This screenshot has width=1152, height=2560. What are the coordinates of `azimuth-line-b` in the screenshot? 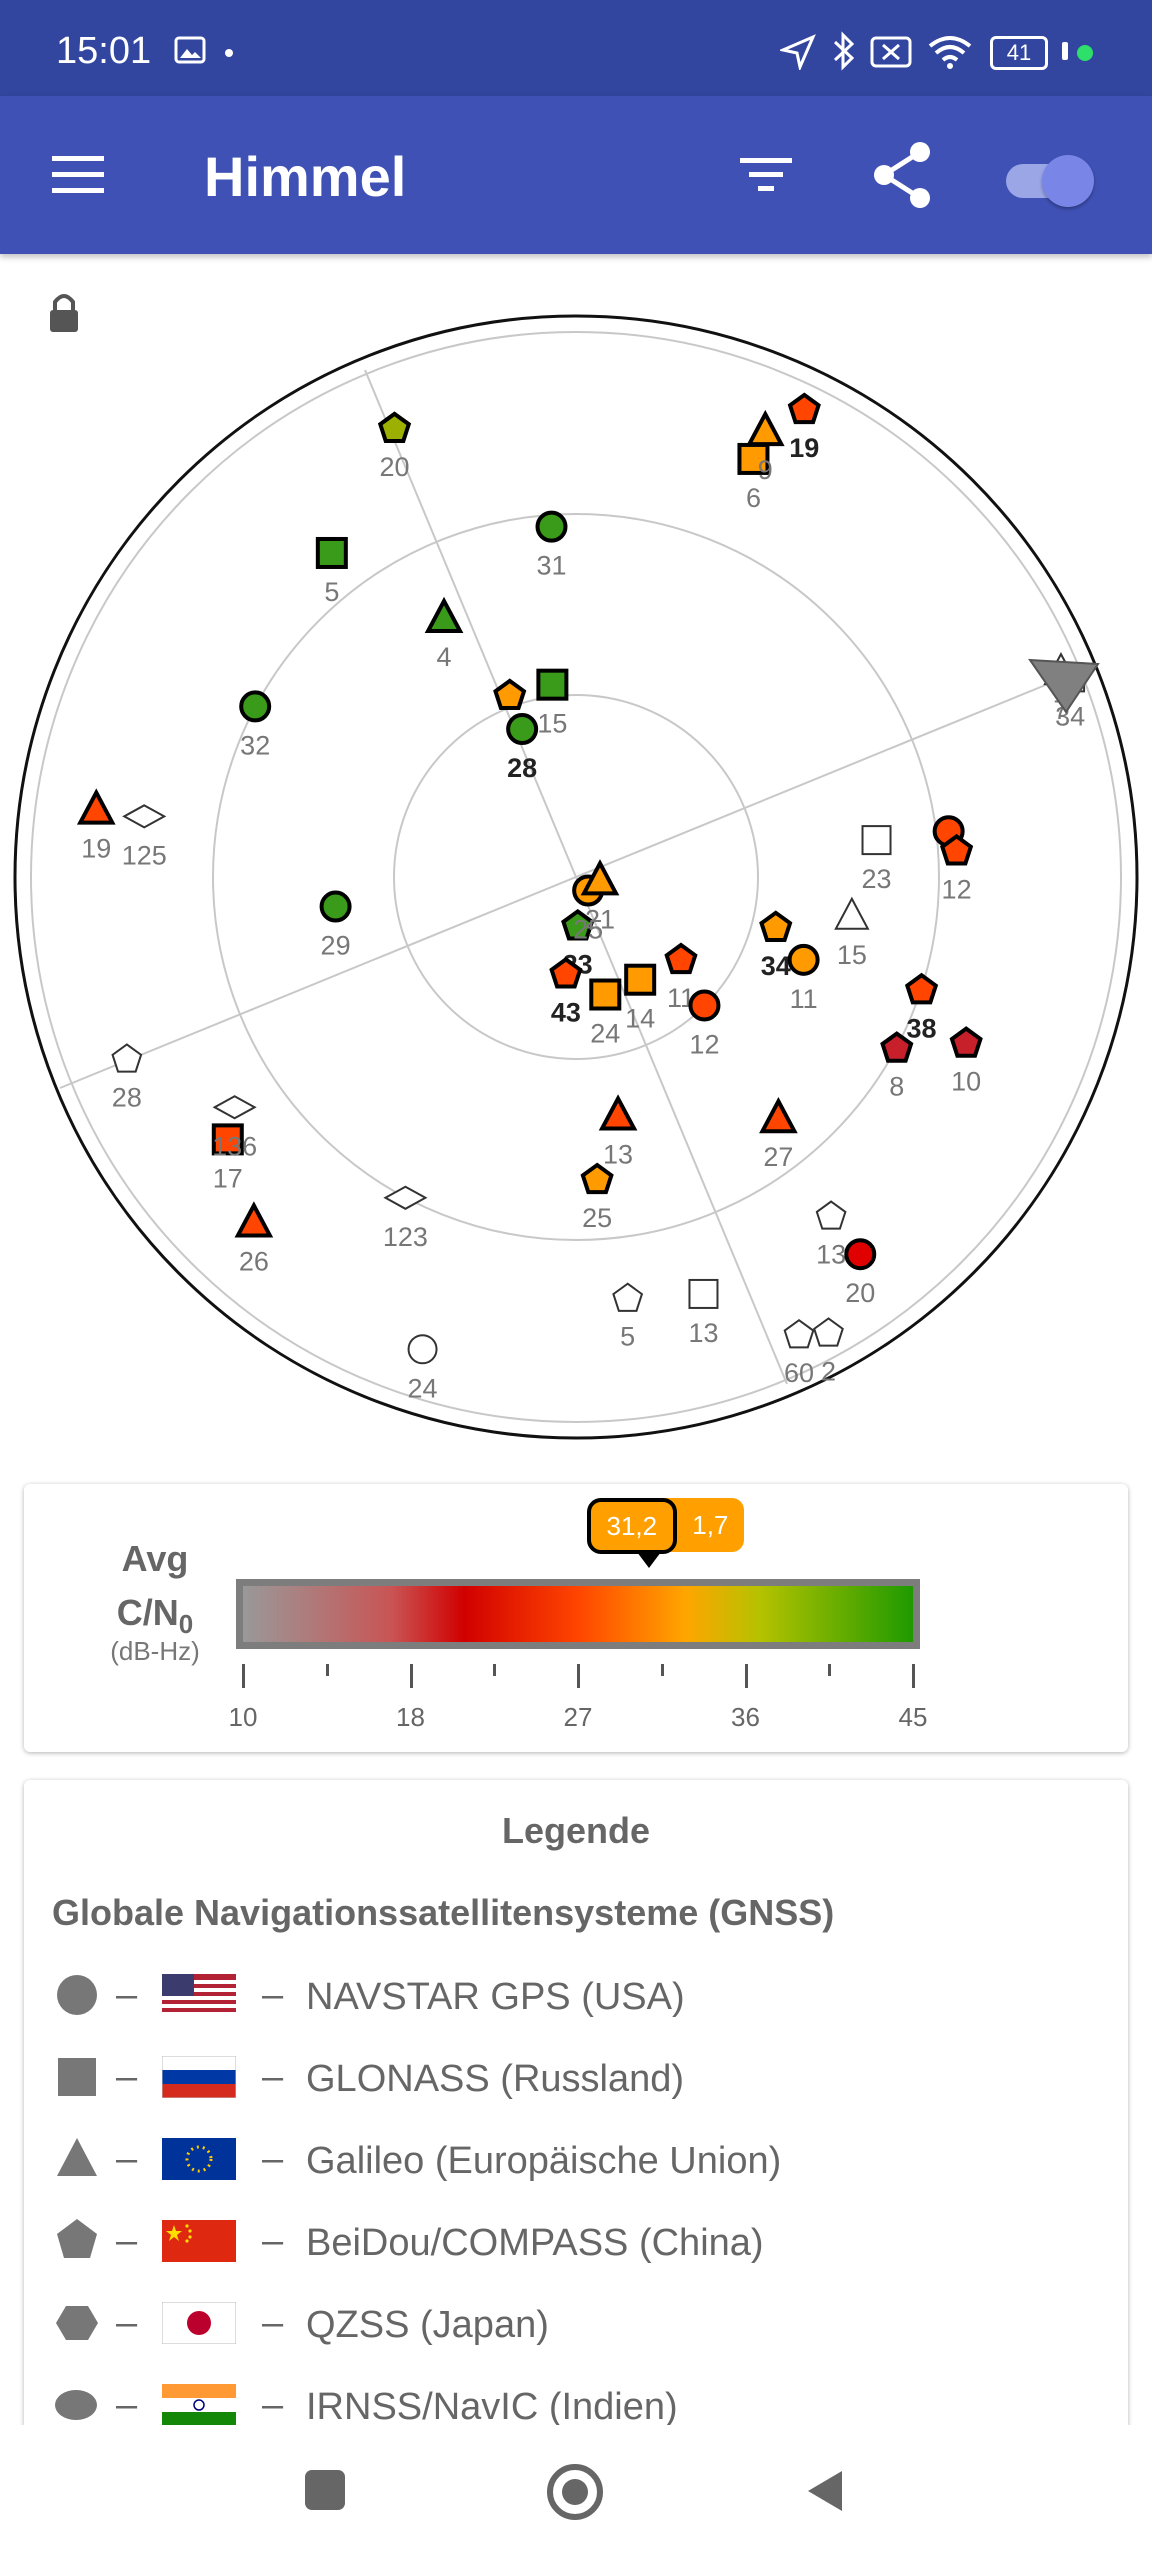 It's located at (576, 877).